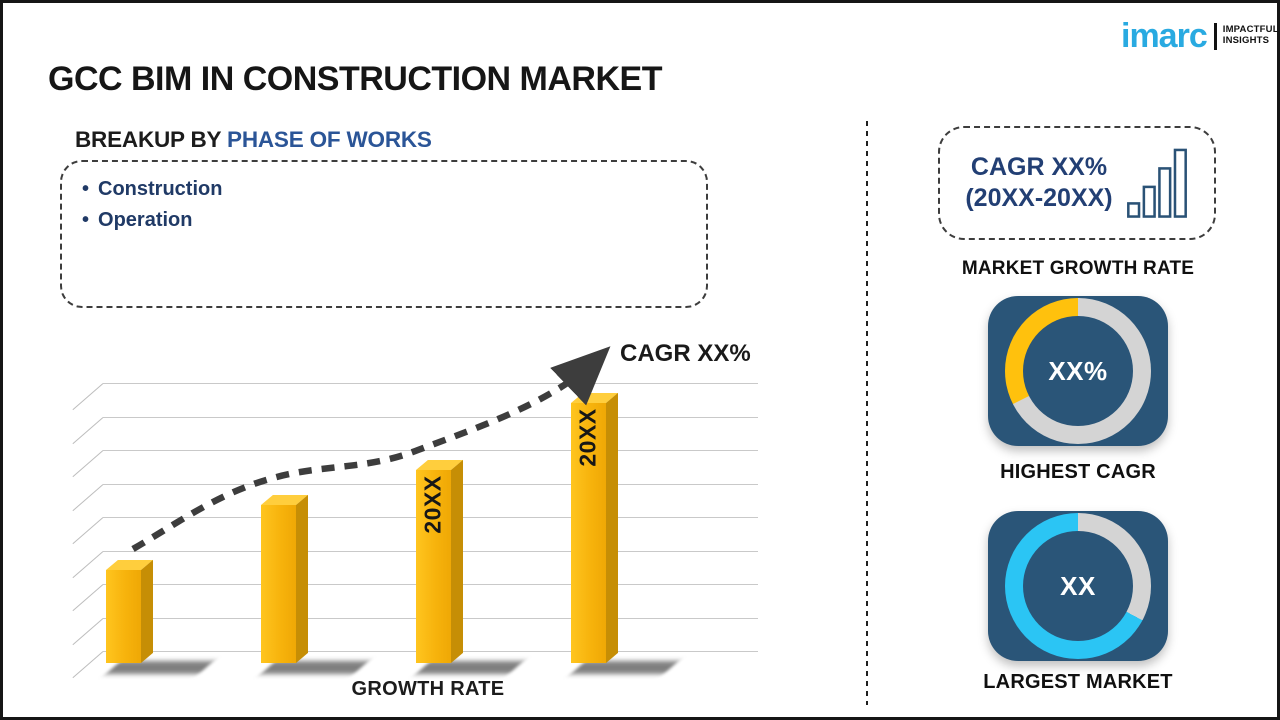 The height and width of the screenshot is (720, 1280). What do you see at coordinates (151, 139) in the screenshot?
I see `section-heading-black: BREAKUP BY` at bounding box center [151, 139].